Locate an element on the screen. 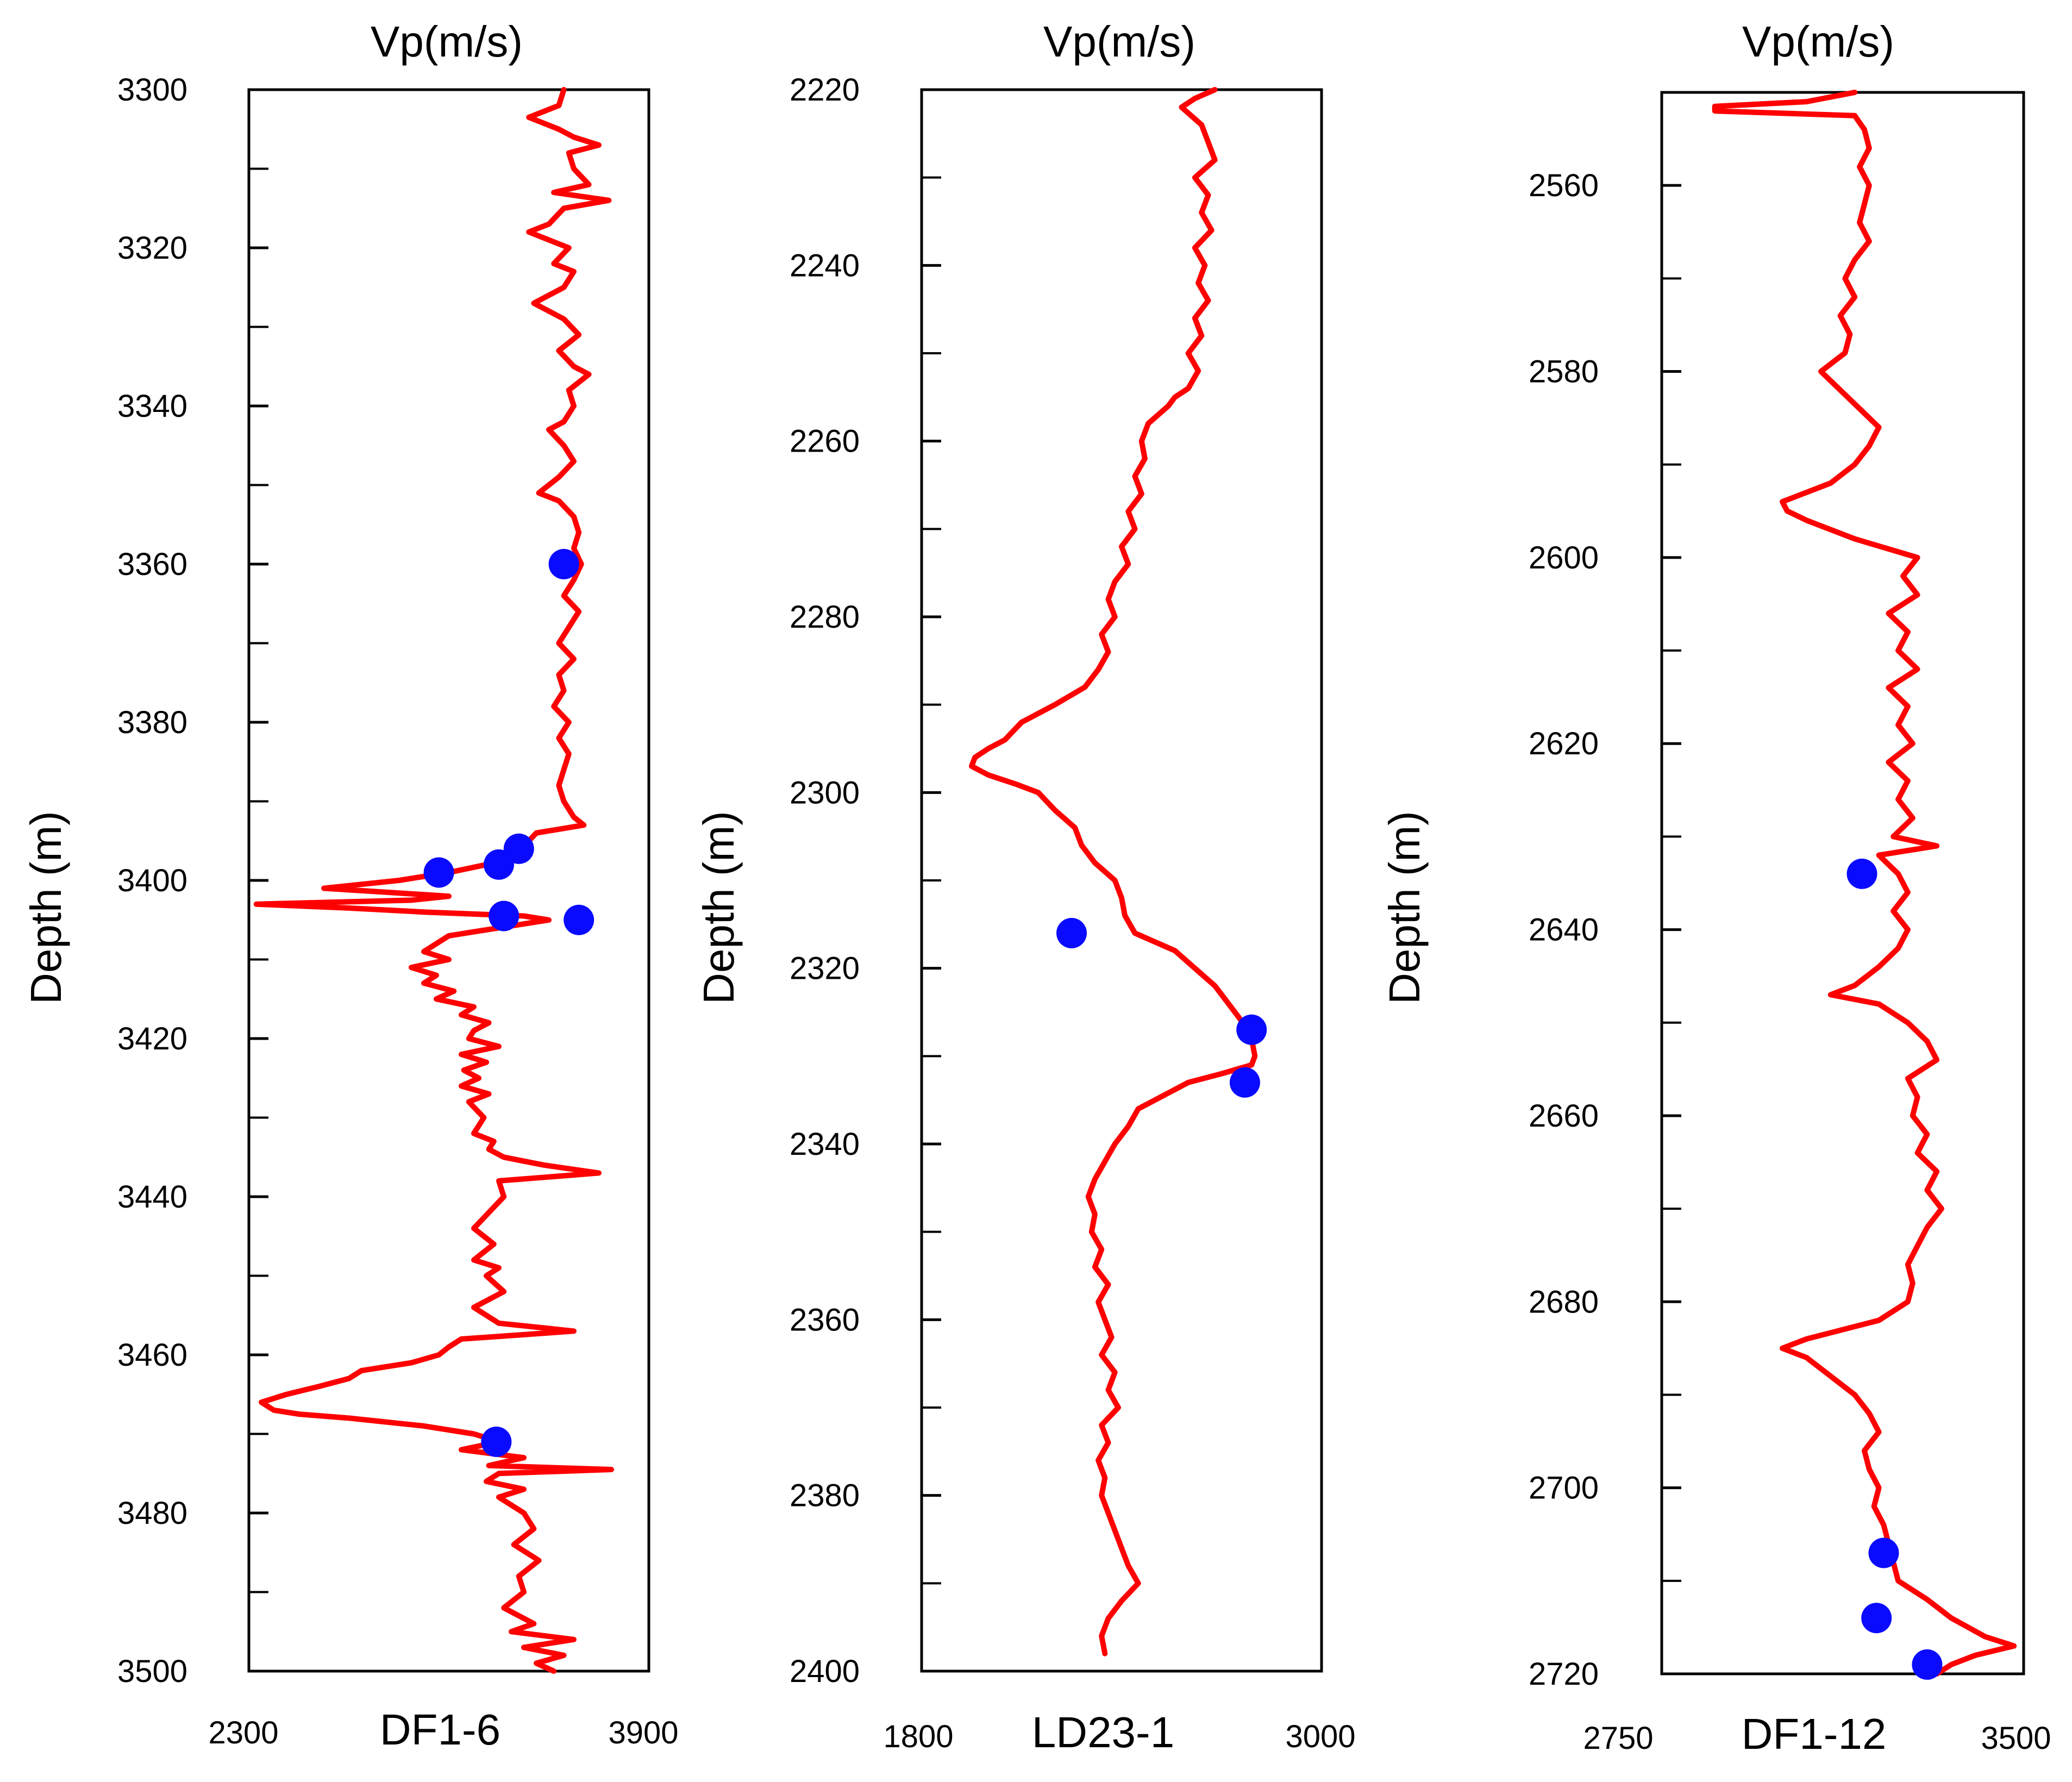 The image size is (2072, 1782). x-tick-labels: 1800 3000 is located at coordinates (1119, 1736).